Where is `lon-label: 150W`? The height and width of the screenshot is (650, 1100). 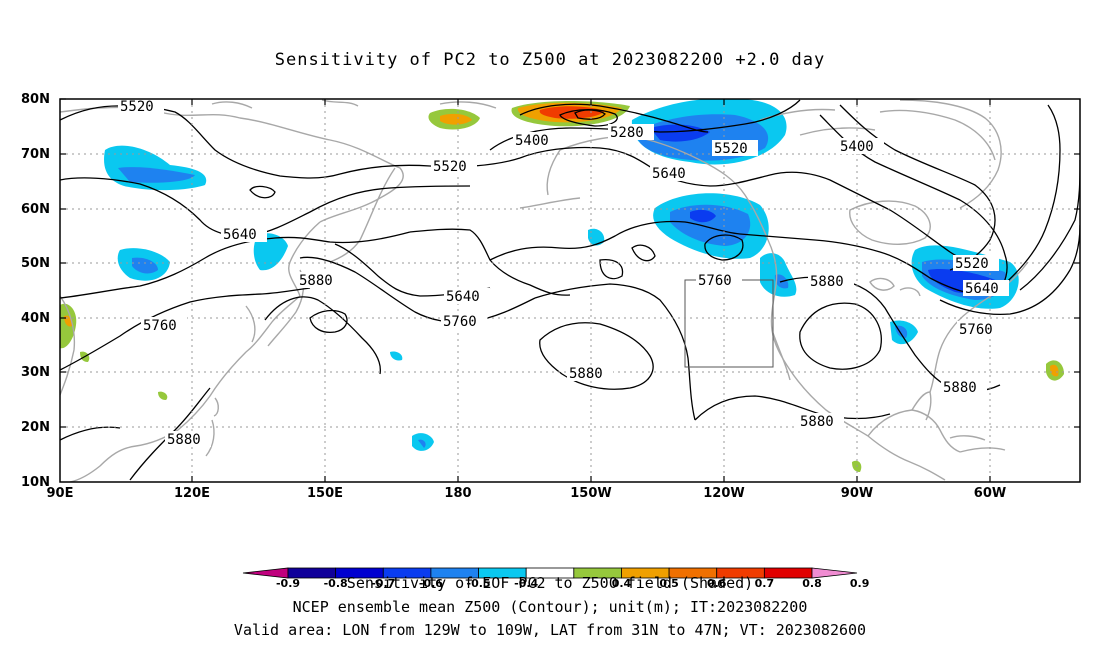
lon-label: 150W is located at coordinates (591, 493).